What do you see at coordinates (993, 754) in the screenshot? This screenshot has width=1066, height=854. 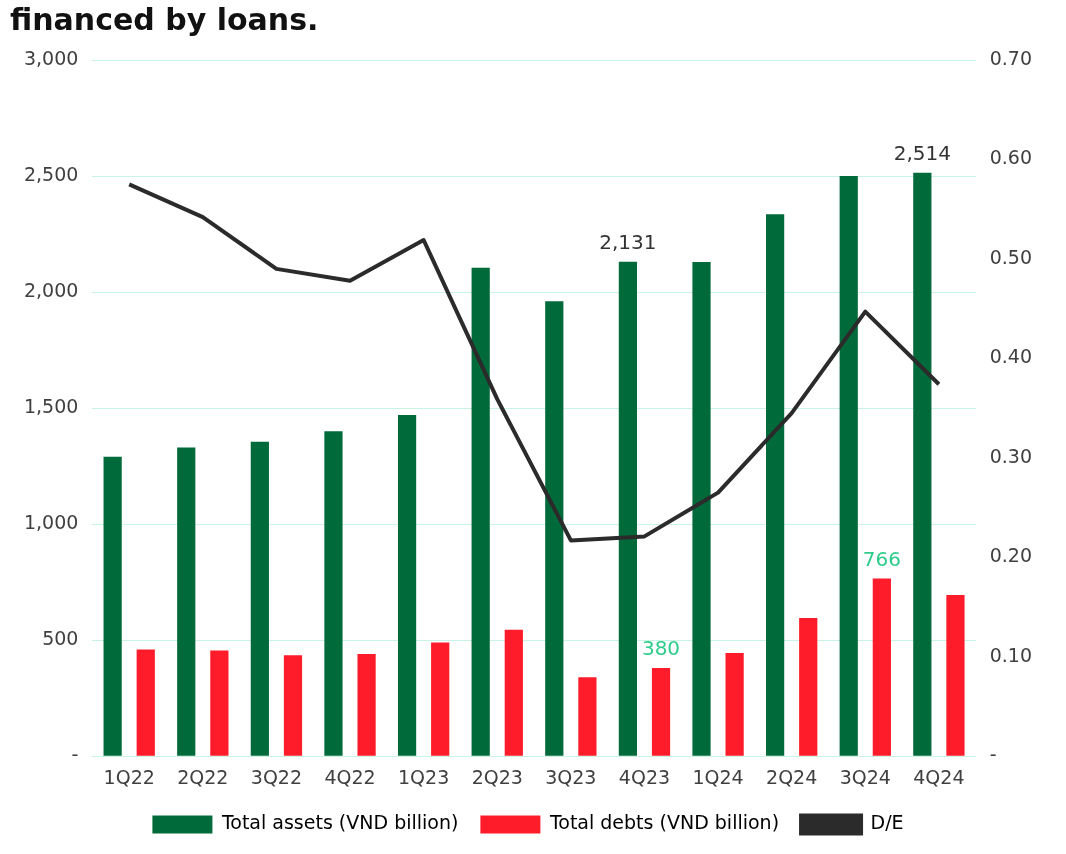 I see `y2-tick-label: -` at bounding box center [993, 754].